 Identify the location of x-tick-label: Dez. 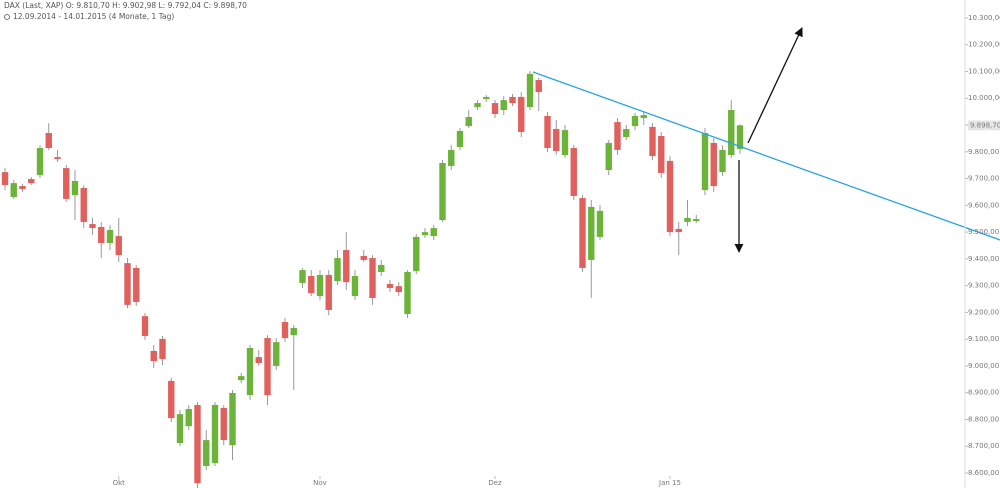
(495, 483).